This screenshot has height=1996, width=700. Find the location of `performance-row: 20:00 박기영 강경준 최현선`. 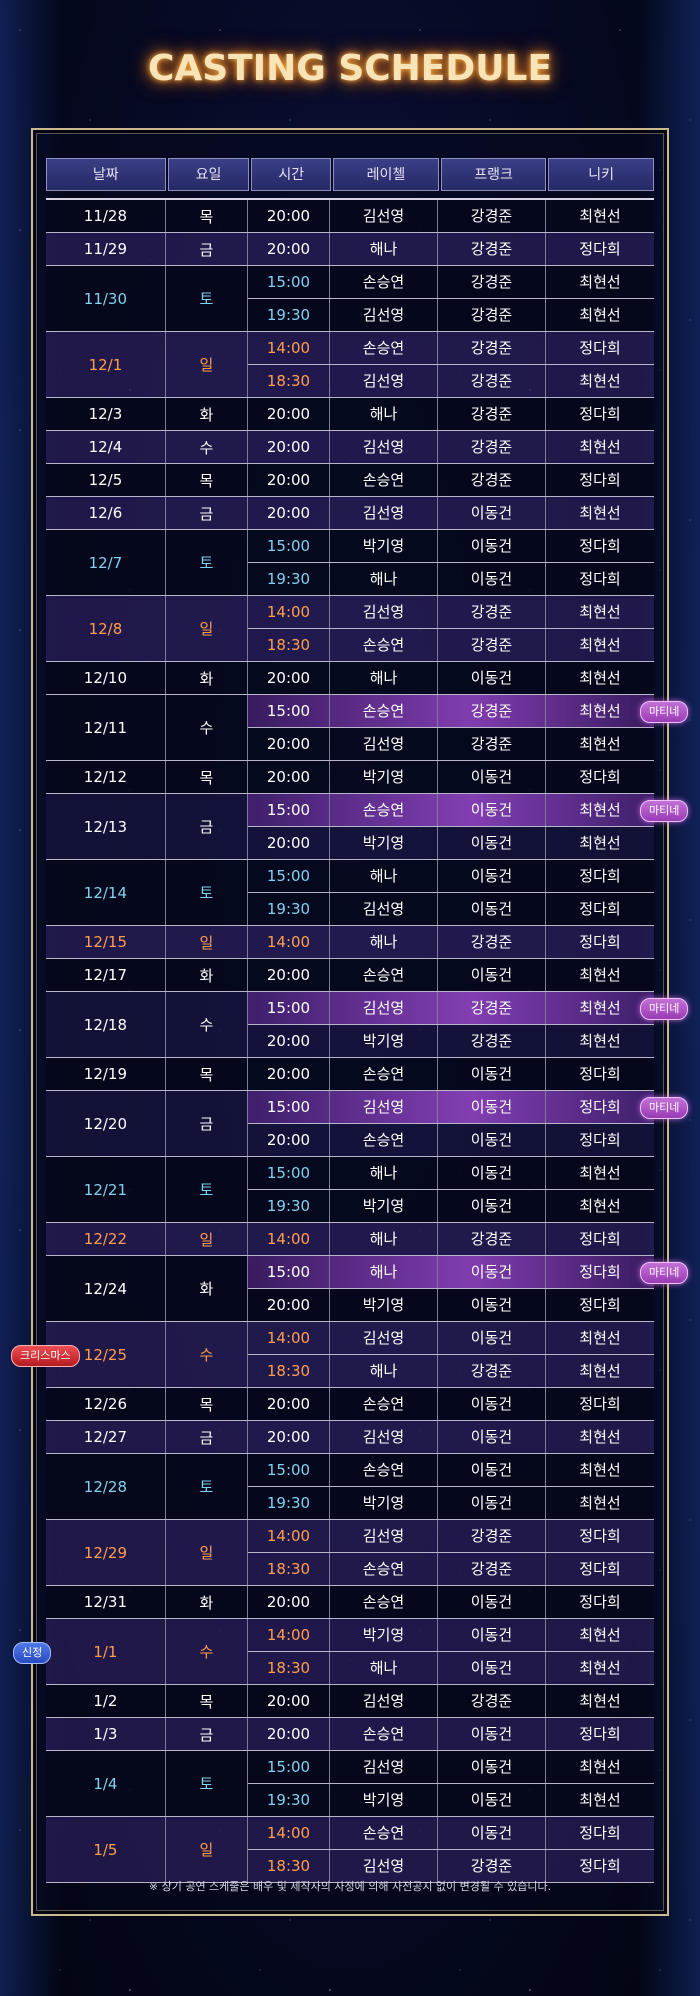

performance-row: 20:00 박기영 강경준 최현선 is located at coordinates (451, 1040).